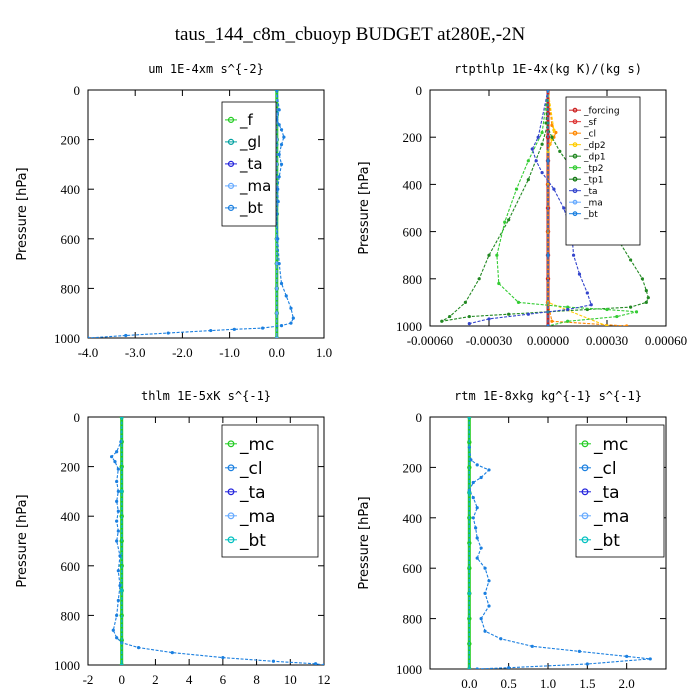 This screenshot has width=700, height=700. Describe the element at coordinates (594, 157) in the screenshot. I see `legend-label: _dp1` at that location.